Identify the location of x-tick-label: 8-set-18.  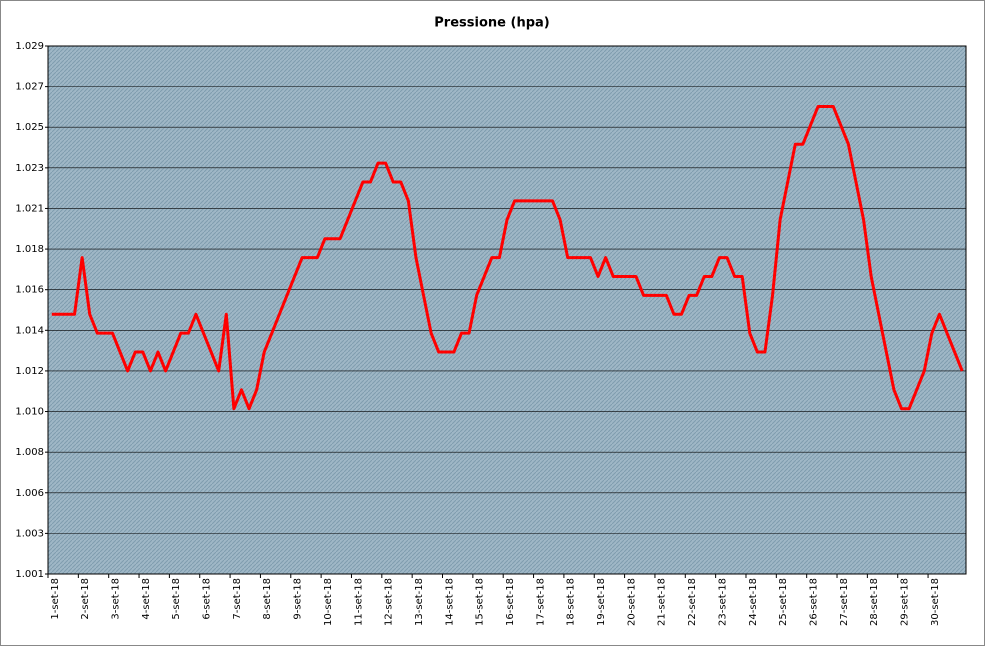
(267, 599).